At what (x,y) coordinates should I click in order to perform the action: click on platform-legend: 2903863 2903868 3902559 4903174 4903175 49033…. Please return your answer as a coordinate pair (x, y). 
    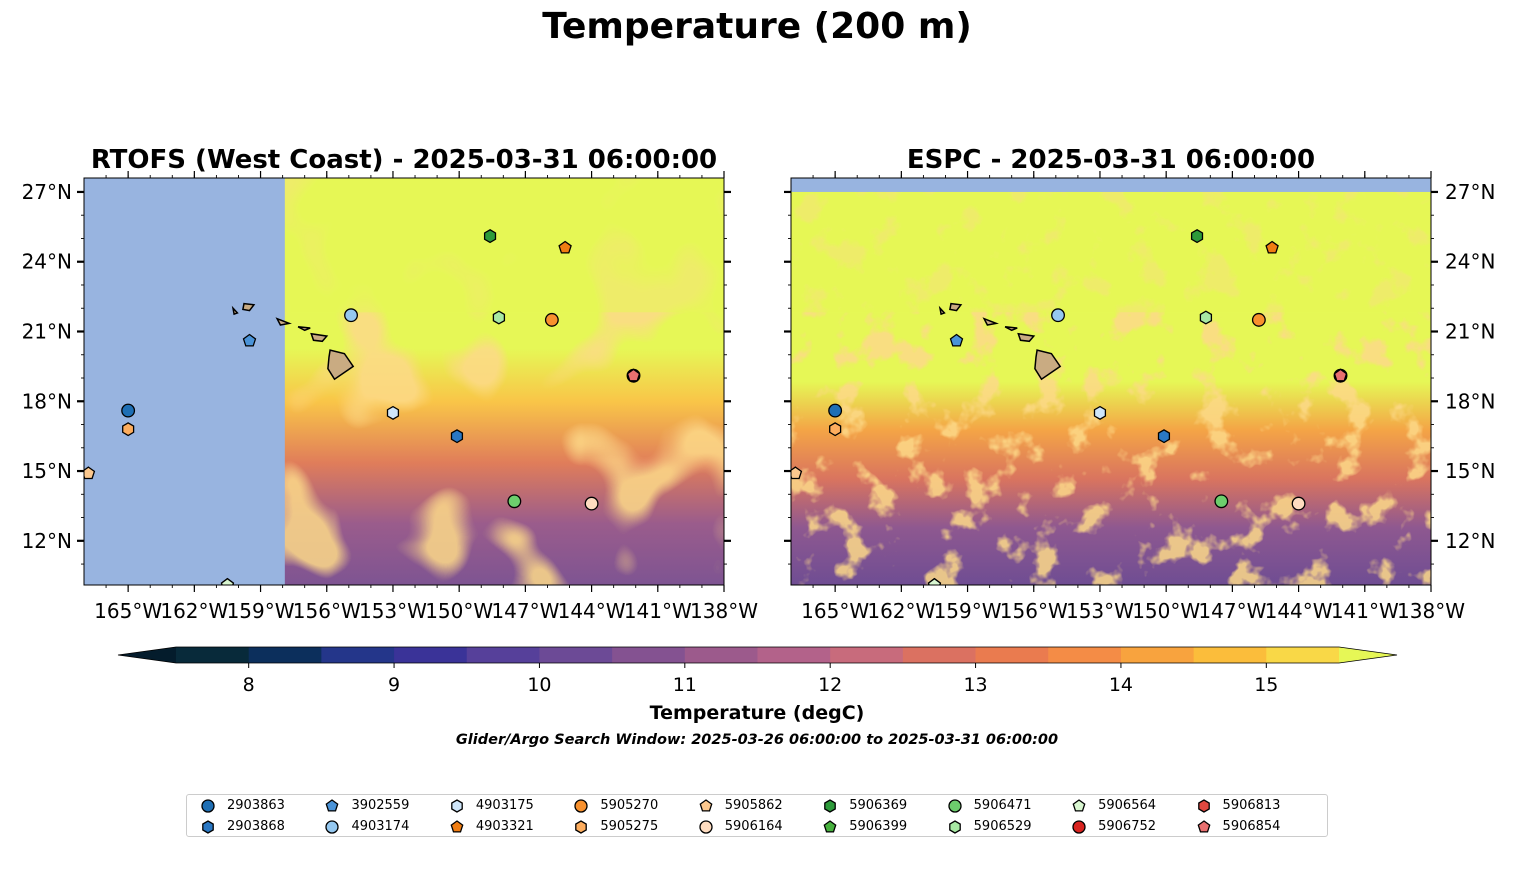
    Looking at the image, I should click on (757, 815).